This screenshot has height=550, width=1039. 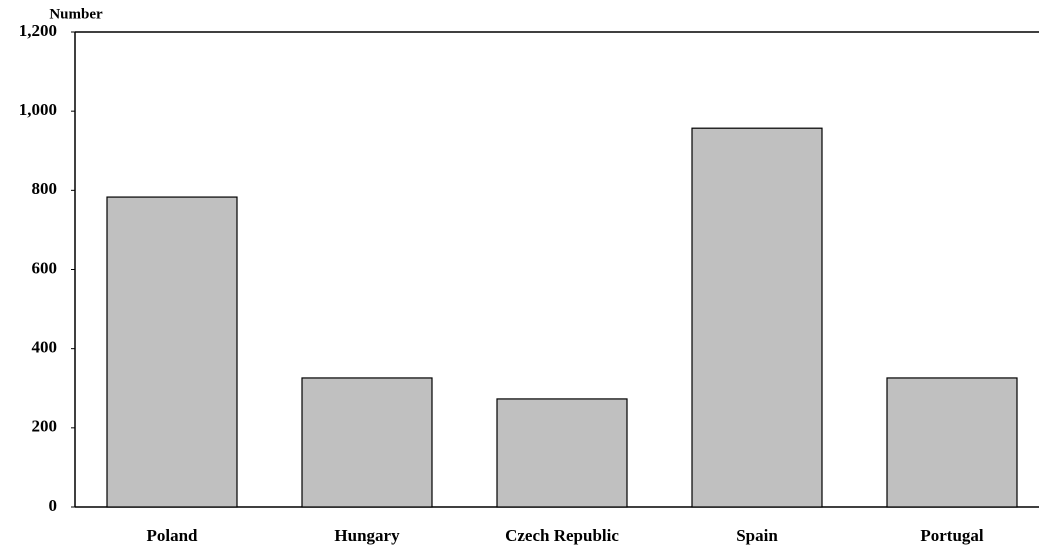 I want to click on y-tick-label: 1,200, so click(x=38, y=30).